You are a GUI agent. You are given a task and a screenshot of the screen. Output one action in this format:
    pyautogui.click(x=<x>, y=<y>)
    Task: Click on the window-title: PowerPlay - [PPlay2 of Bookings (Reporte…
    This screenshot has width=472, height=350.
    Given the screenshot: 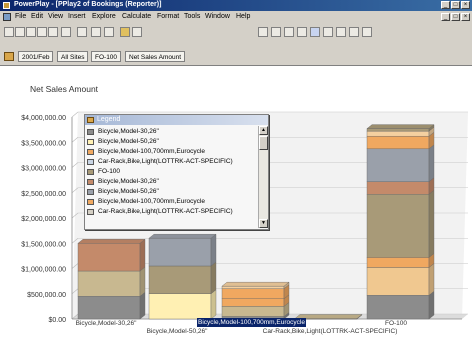 What is the action you would take?
    pyautogui.click(x=88, y=4)
    